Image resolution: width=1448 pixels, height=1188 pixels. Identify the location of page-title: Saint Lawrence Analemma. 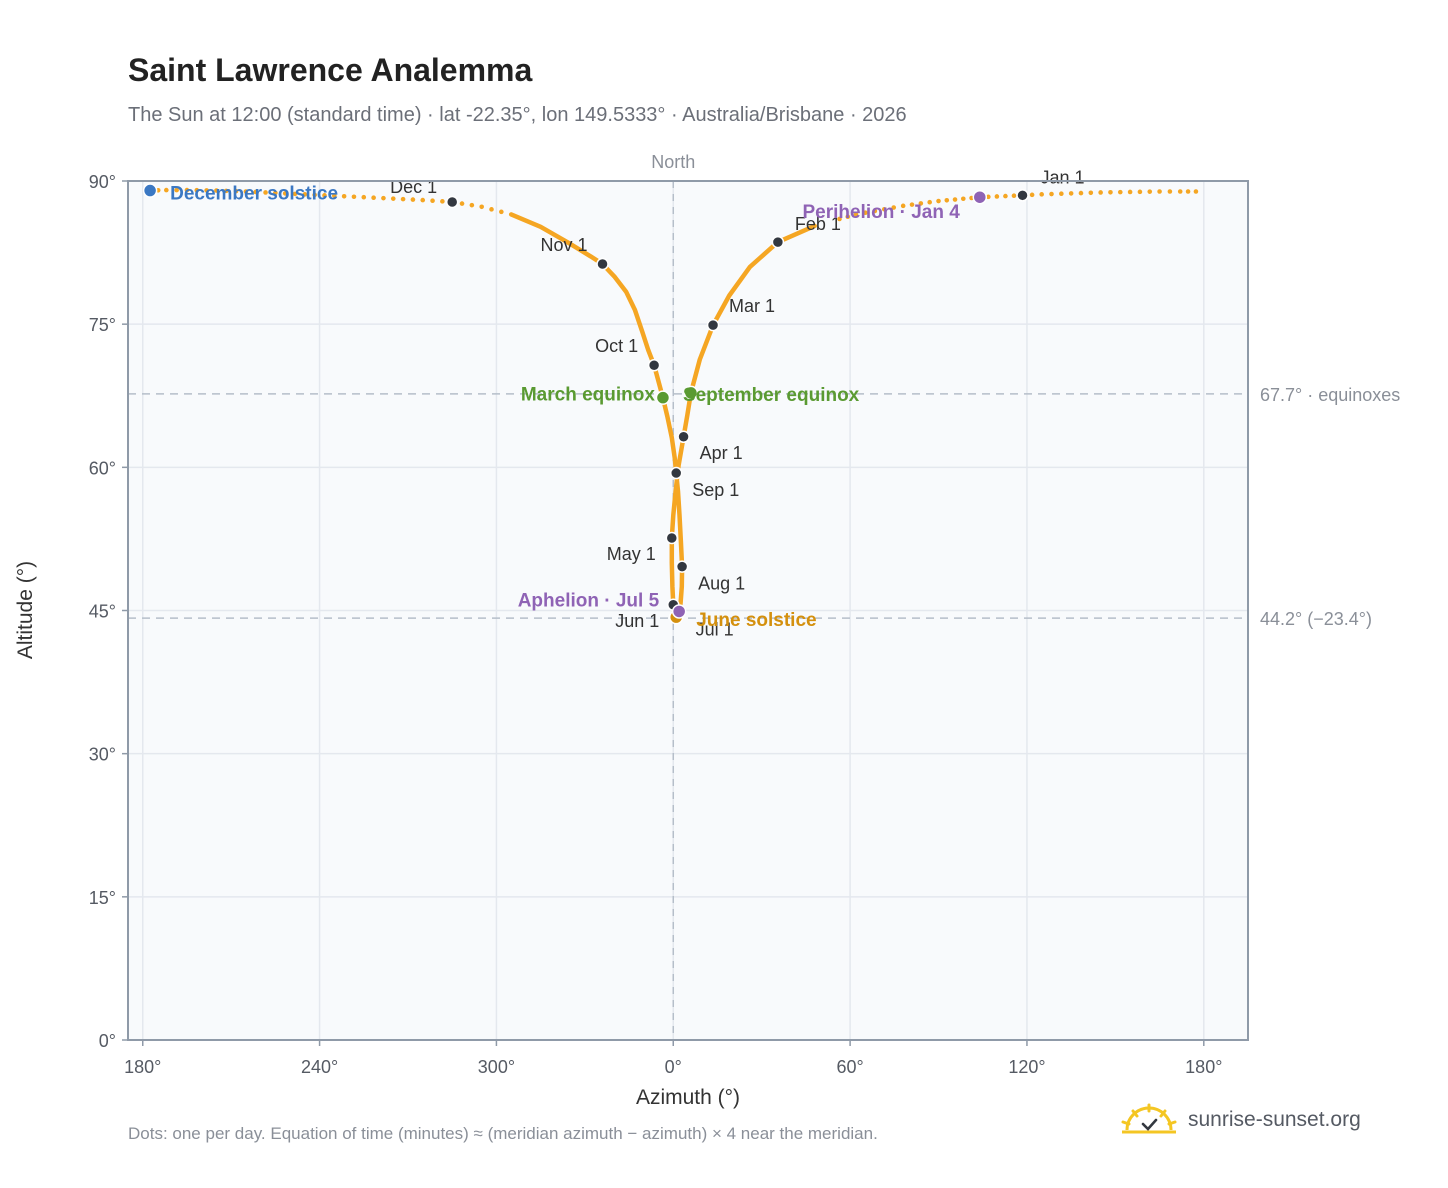
(330, 70).